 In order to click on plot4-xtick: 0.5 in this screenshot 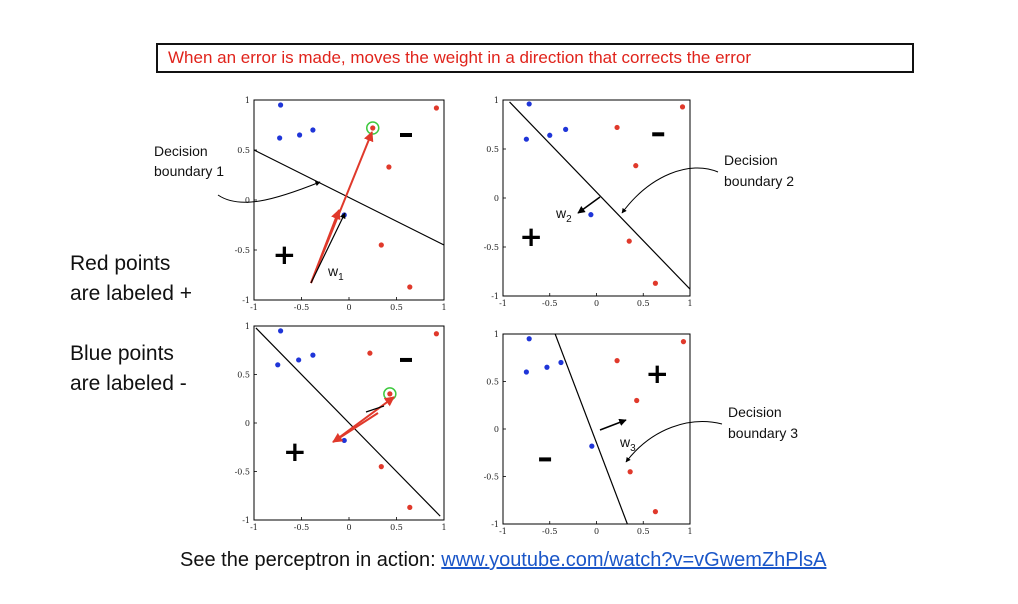, I will do `click(643, 531)`.